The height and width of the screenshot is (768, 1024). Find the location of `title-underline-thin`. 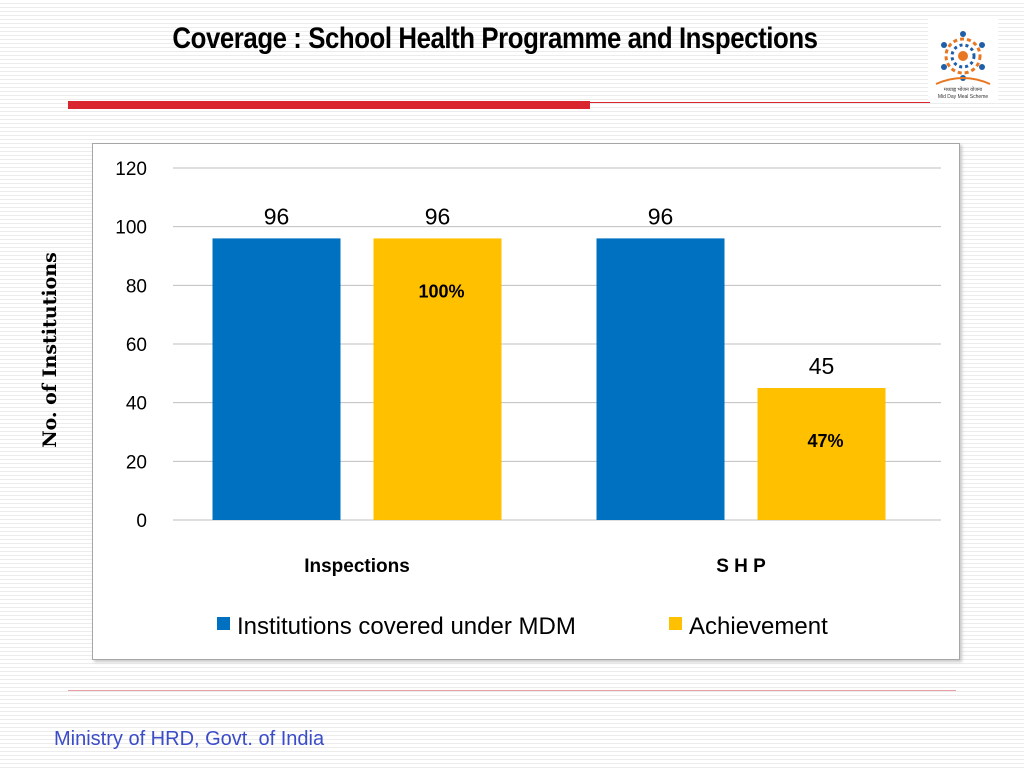

title-underline-thin is located at coordinates (760, 102).